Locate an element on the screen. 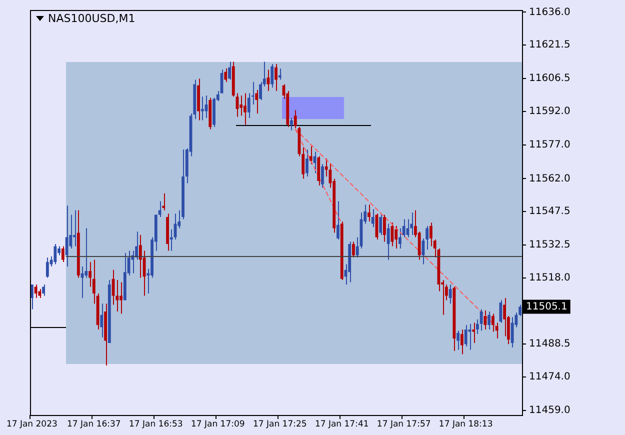 Image resolution: width=625 pixels, height=435 pixels. y-tick-label: 11621.5 is located at coordinates (549, 44).